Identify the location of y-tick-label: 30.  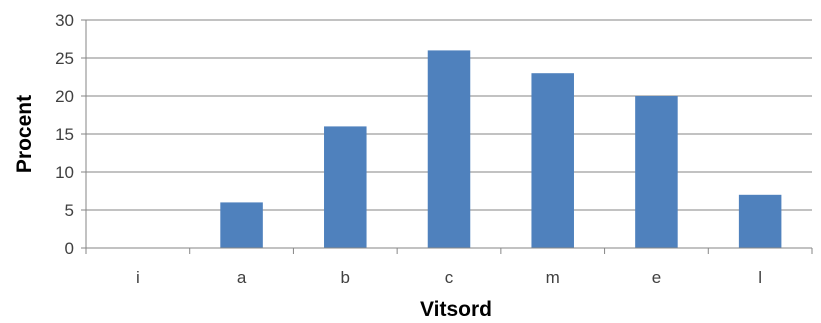
(64, 20).